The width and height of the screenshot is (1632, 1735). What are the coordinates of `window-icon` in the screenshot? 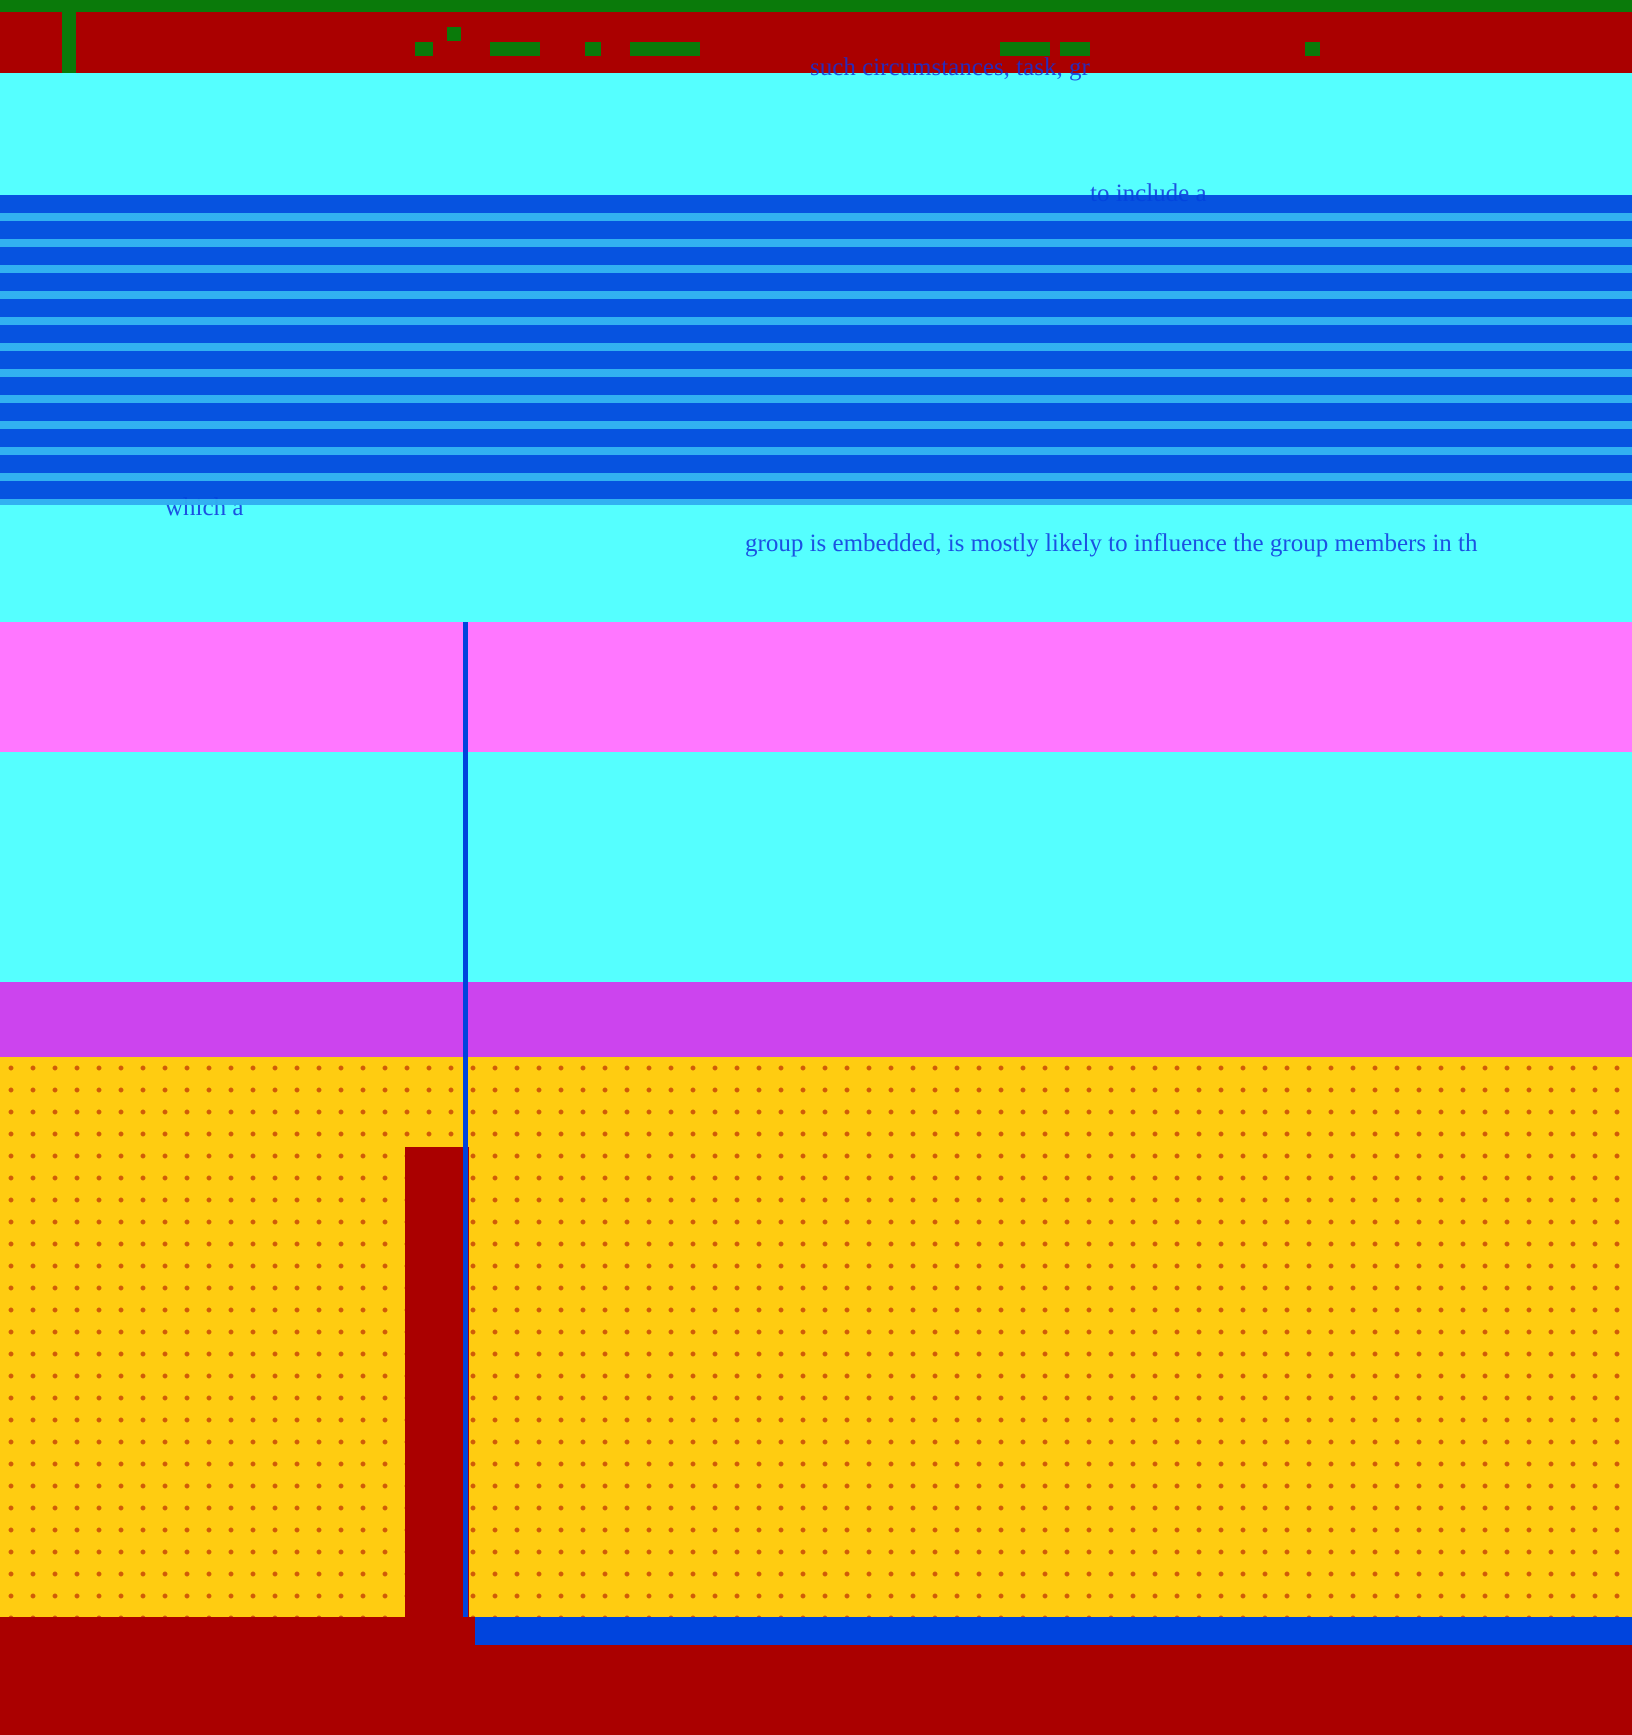 It's located at (69, 42).